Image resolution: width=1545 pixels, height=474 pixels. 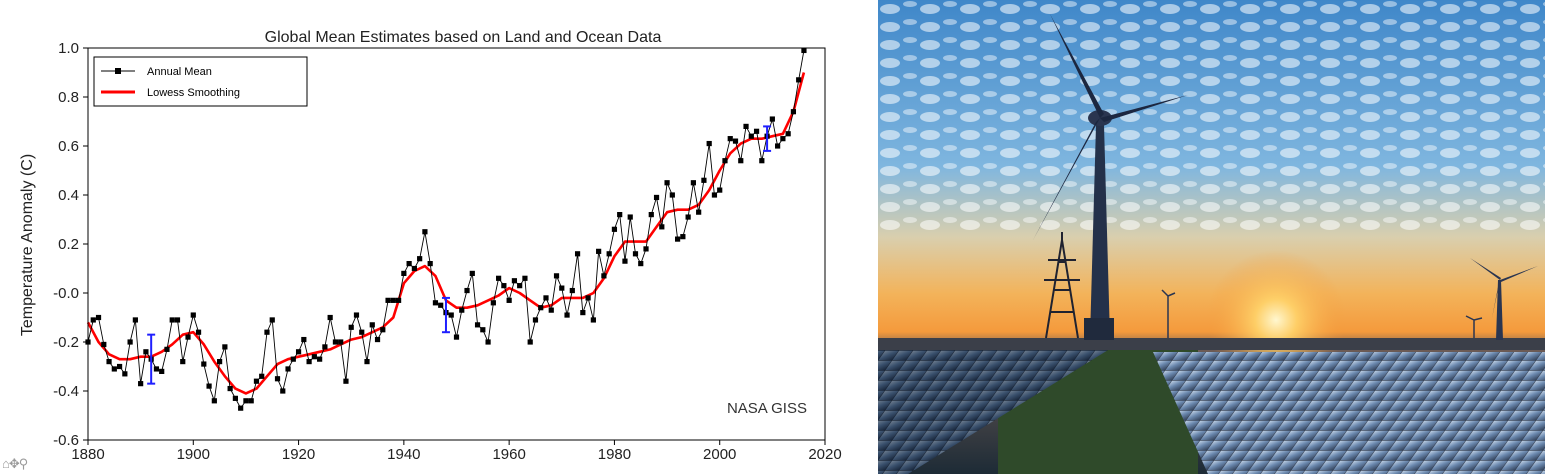 What do you see at coordinates (66, 440) in the screenshot?
I see `y-tick-label: -0.6` at bounding box center [66, 440].